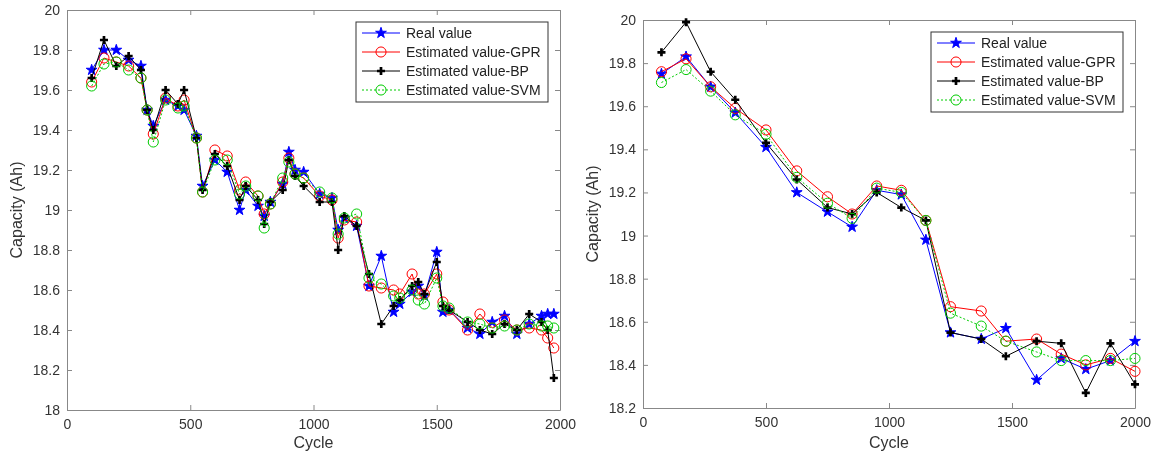  What do you see at coordinates (52, 409) in the screenshot?
I see `y-tick-label: 18` at bounding box center [52, 409].